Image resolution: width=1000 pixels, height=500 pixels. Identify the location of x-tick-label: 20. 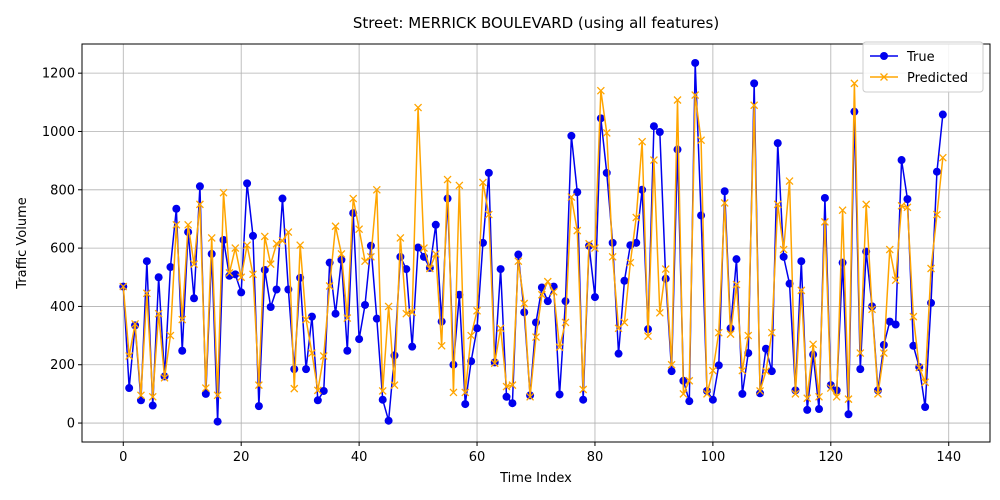
(241, 457).